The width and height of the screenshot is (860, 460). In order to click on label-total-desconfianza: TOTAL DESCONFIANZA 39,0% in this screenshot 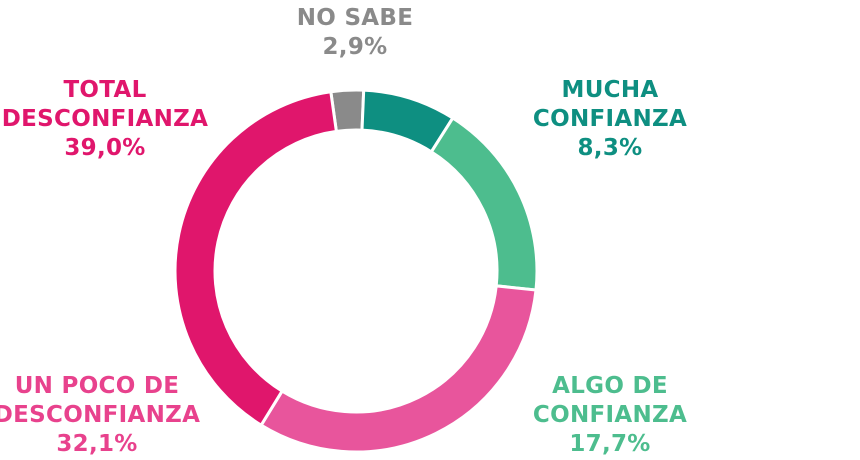, I will do `click(115, 119)`.